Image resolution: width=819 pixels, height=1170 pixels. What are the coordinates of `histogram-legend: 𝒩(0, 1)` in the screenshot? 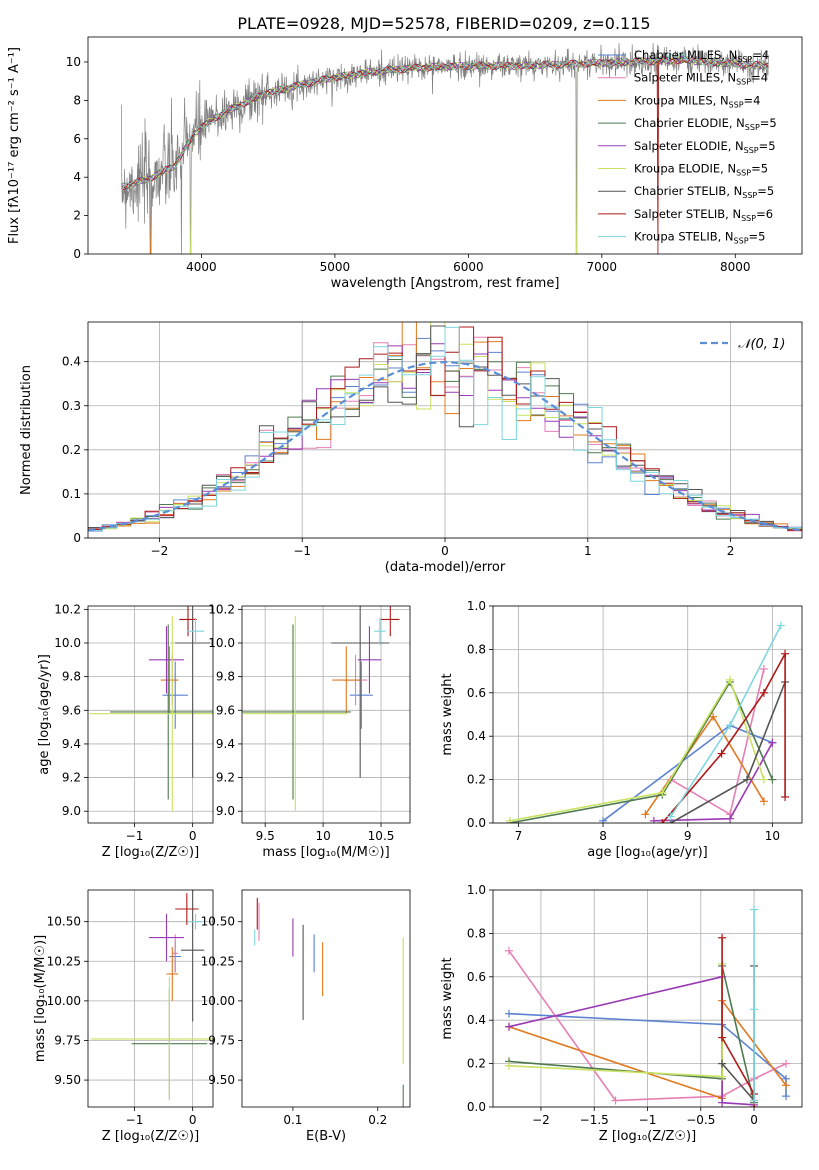 It's located at (742, 344).